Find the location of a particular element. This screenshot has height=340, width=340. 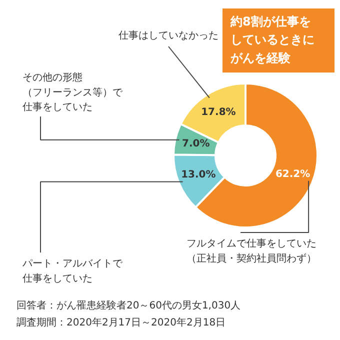

data-label: 17.8% is located at coordinates (218, 112).